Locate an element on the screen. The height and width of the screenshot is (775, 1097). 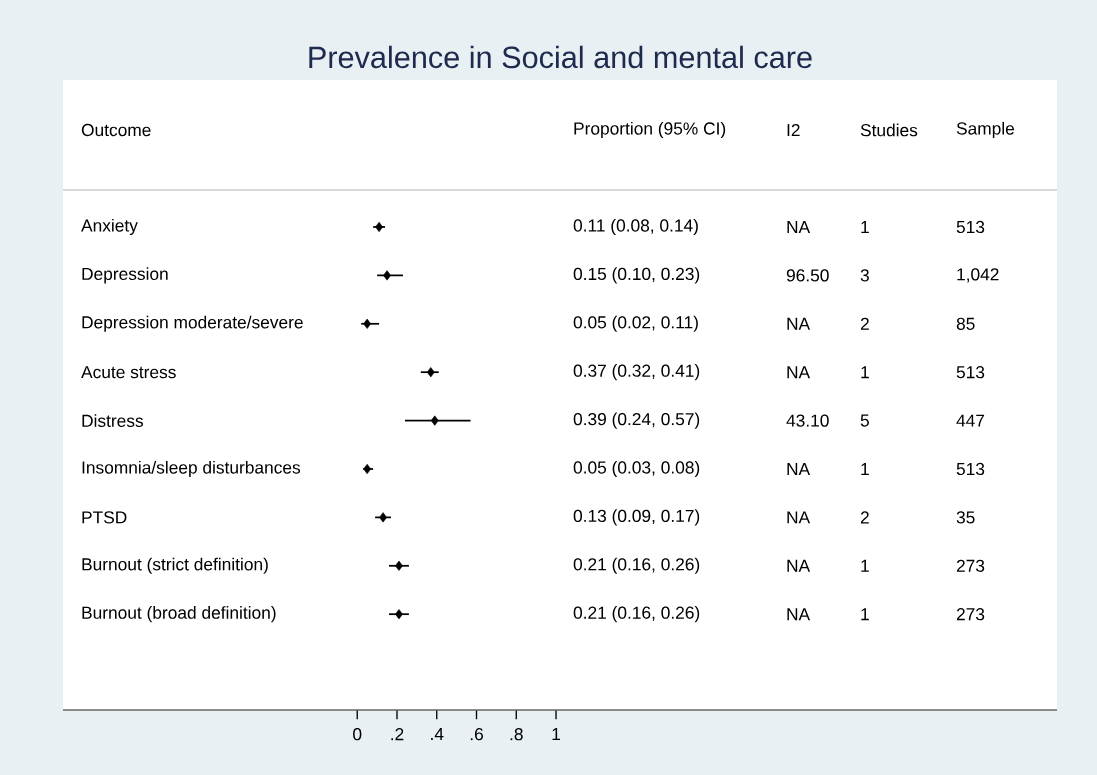
annotation: 1,042 is located at coordinates (978, 275).